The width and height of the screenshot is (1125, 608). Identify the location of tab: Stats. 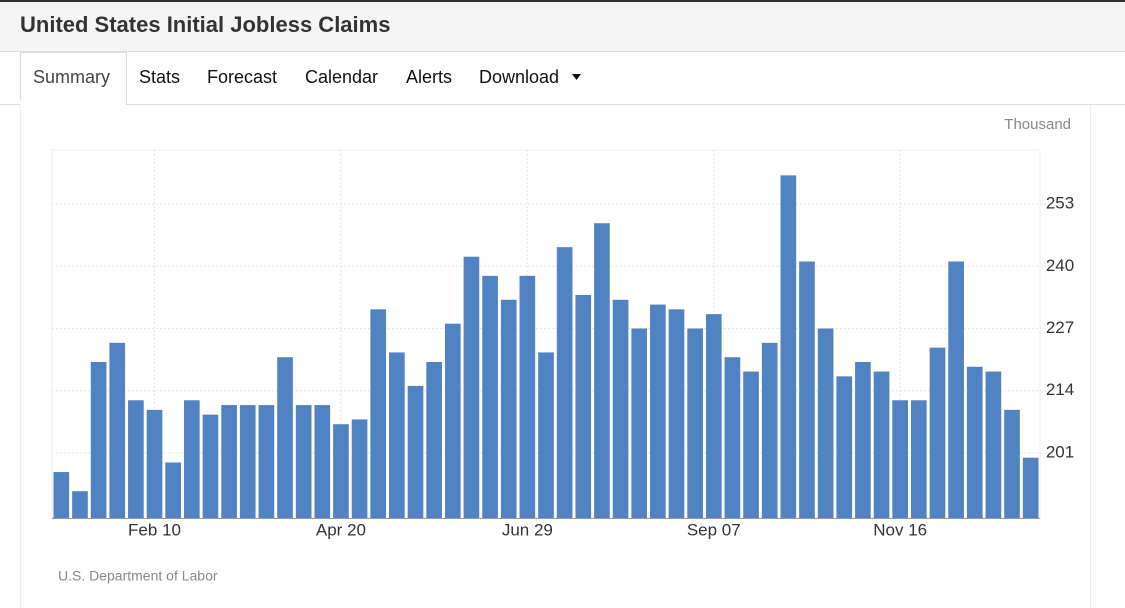
(159, 77).